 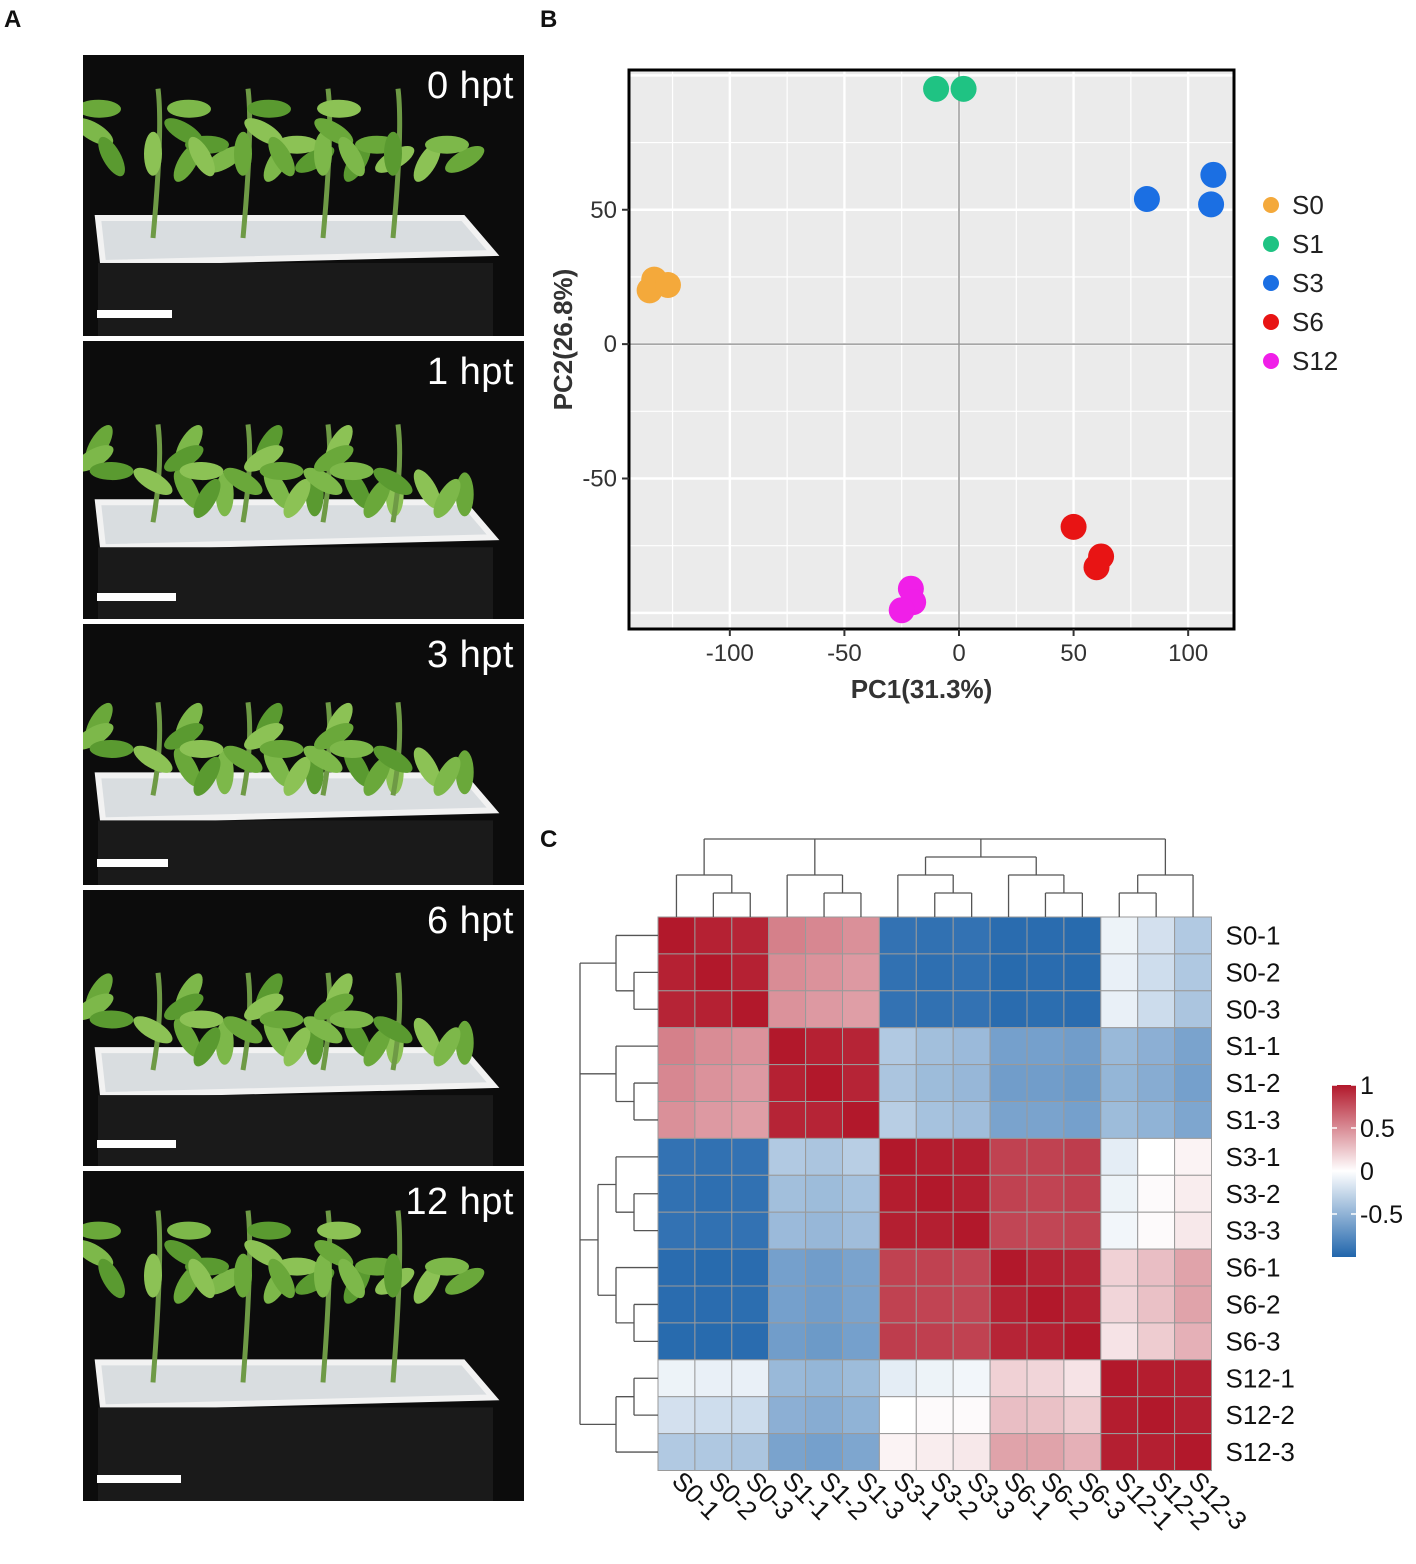 What do you see at coordinates (459, 1202) in the screenshot?
I see `time-point-label: 12 hpt` at bounding box center [459, 1202].